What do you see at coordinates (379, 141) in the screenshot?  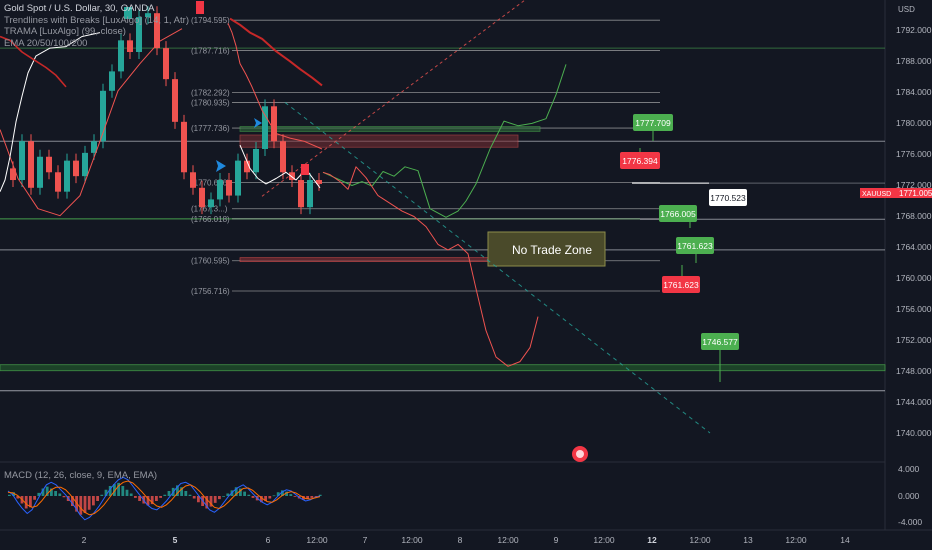 I see `resistance-zone` at bounding box center [379, 141].